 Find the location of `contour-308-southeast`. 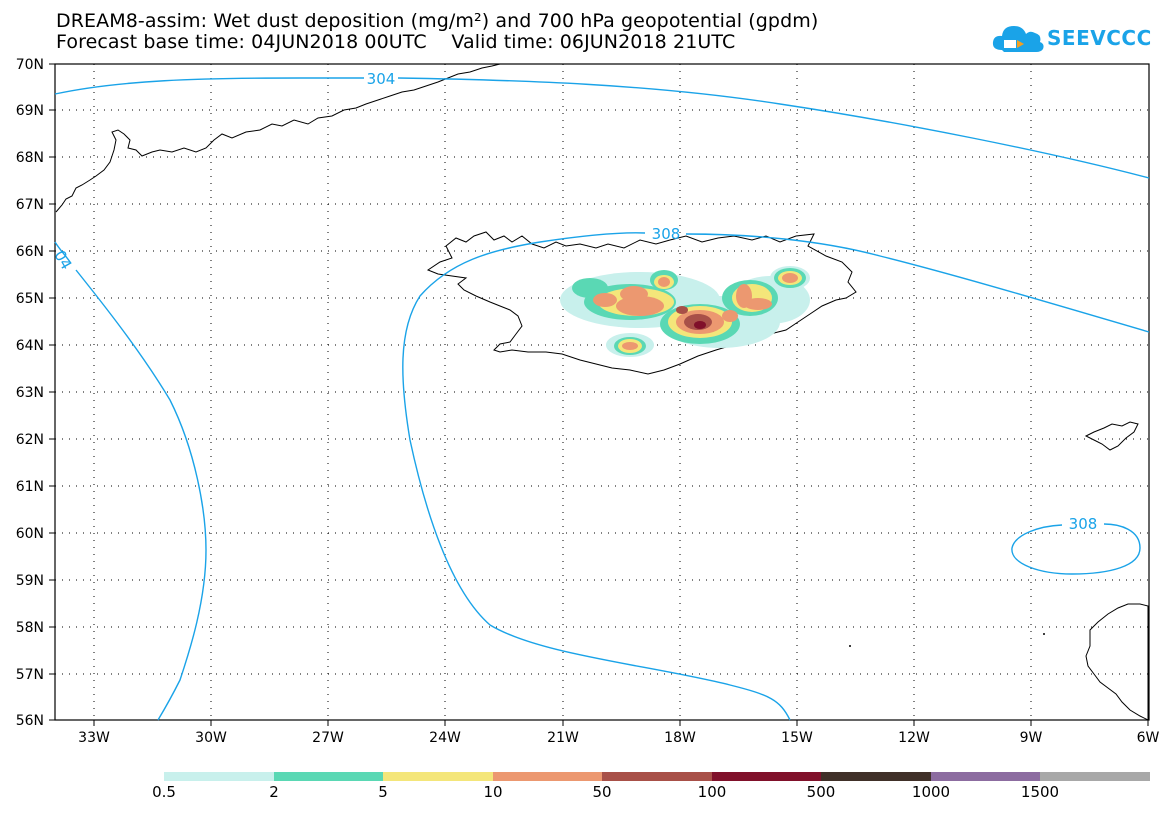

contour-308-southeast is located at coordinates (1076, 549).